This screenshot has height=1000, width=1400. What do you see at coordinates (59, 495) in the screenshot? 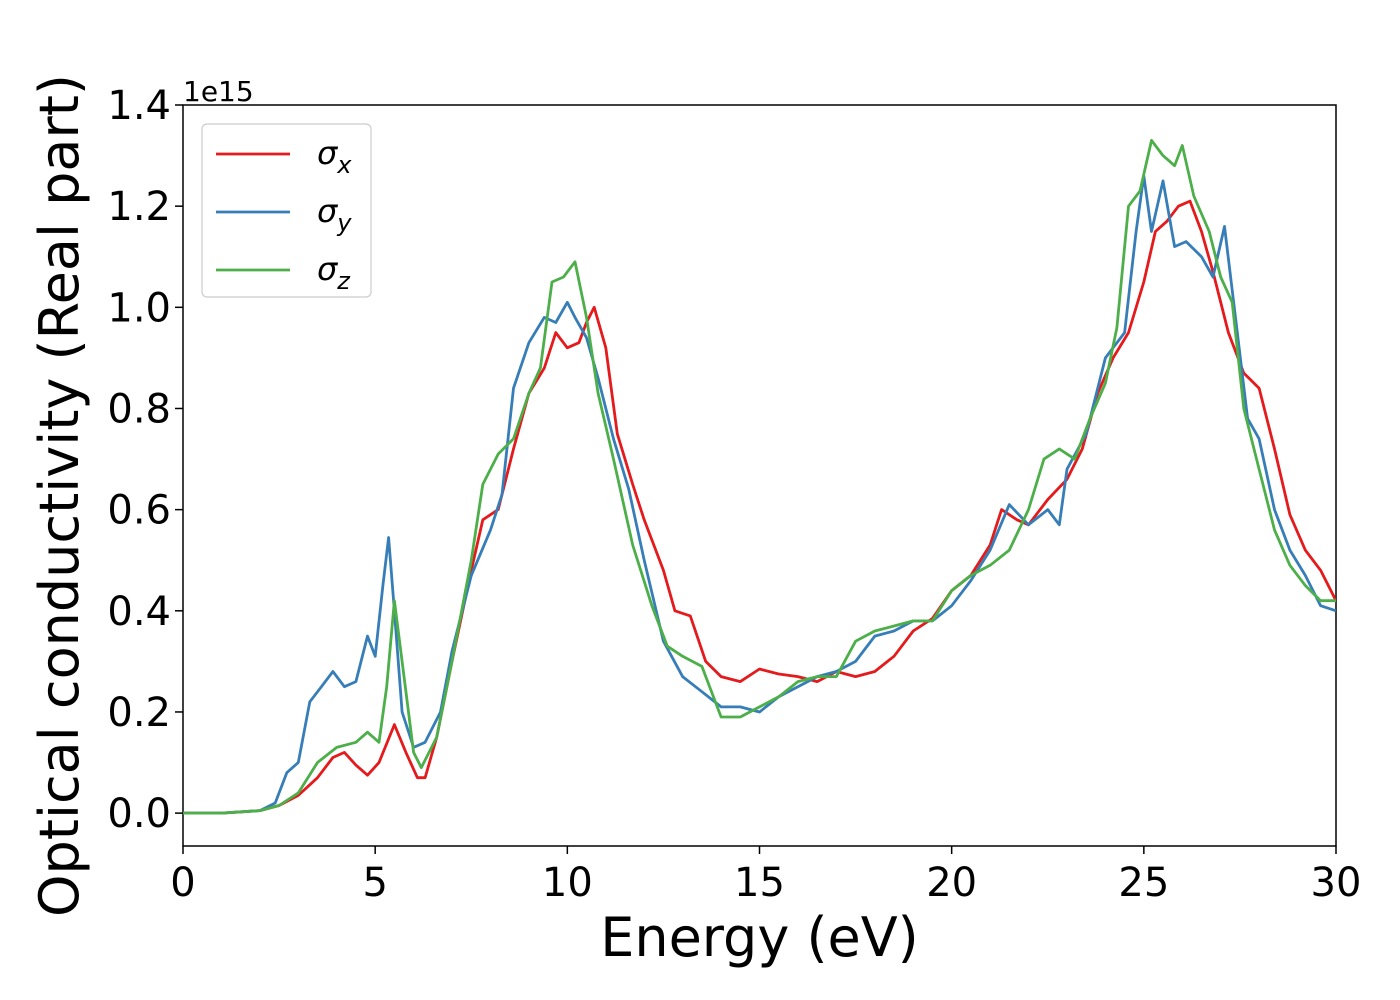
I see `y-axis-title: Optical conductivity (Real part)` at bounding box center [59, 495].